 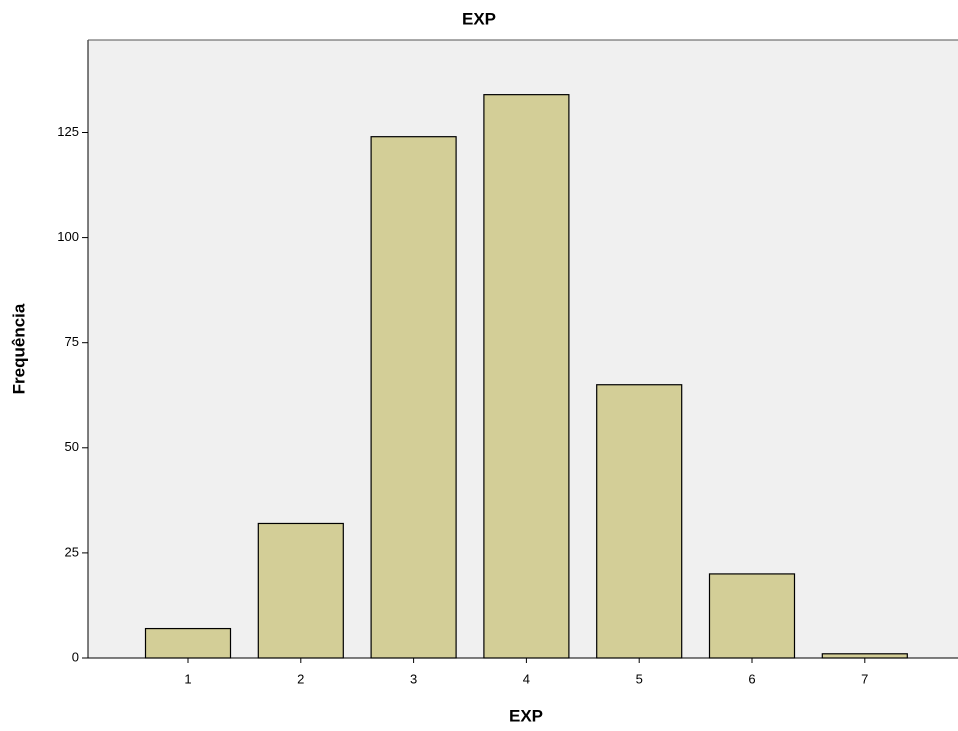 I want to click on y-tick-label: 50, so click(x=72, y=446).